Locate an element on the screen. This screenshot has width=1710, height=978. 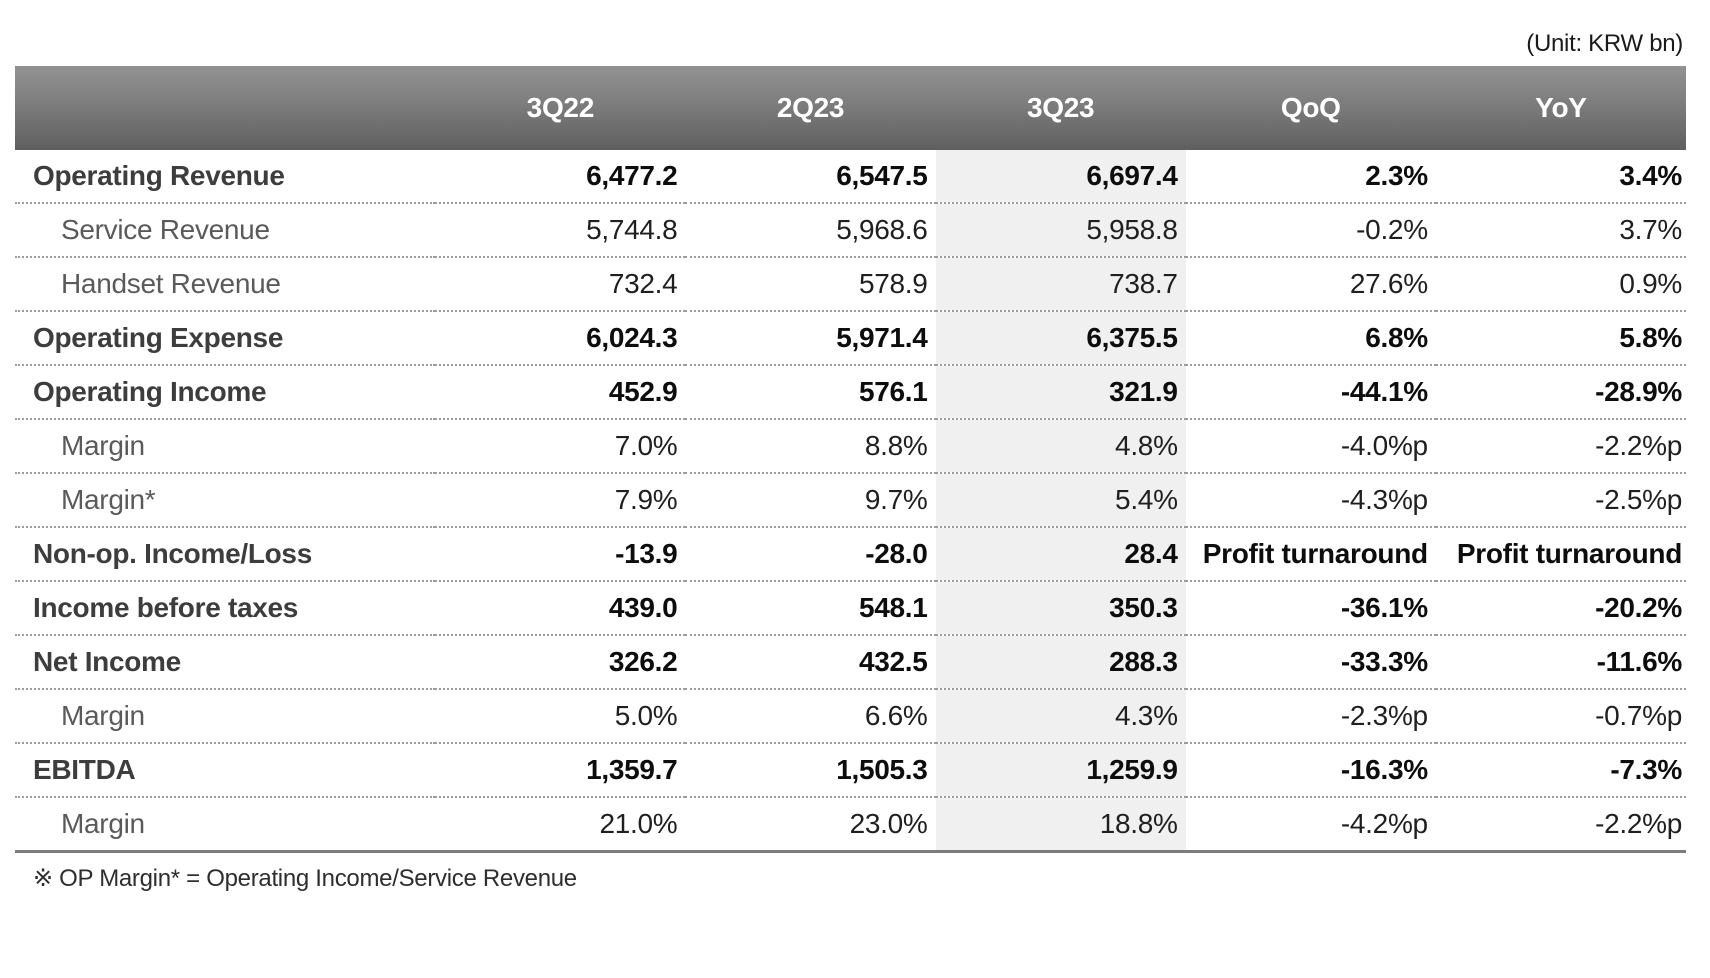
cell-qoq: 27.6% is located at coordinates (1310, 283).